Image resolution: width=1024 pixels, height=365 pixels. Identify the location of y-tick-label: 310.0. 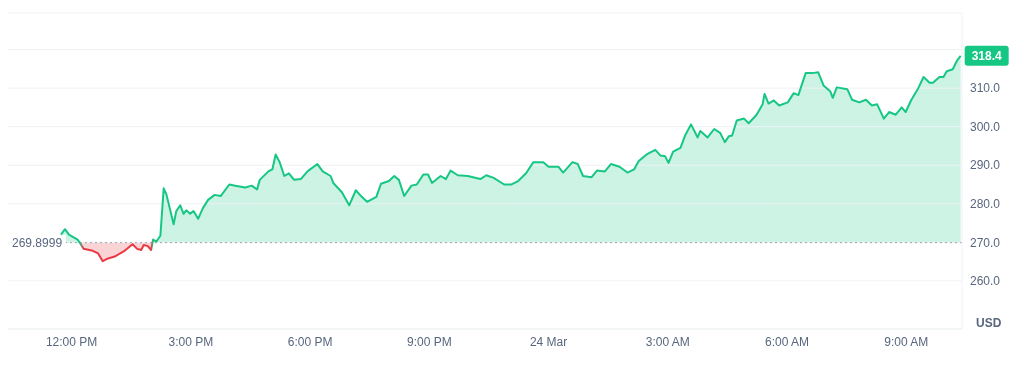
(985, 88).